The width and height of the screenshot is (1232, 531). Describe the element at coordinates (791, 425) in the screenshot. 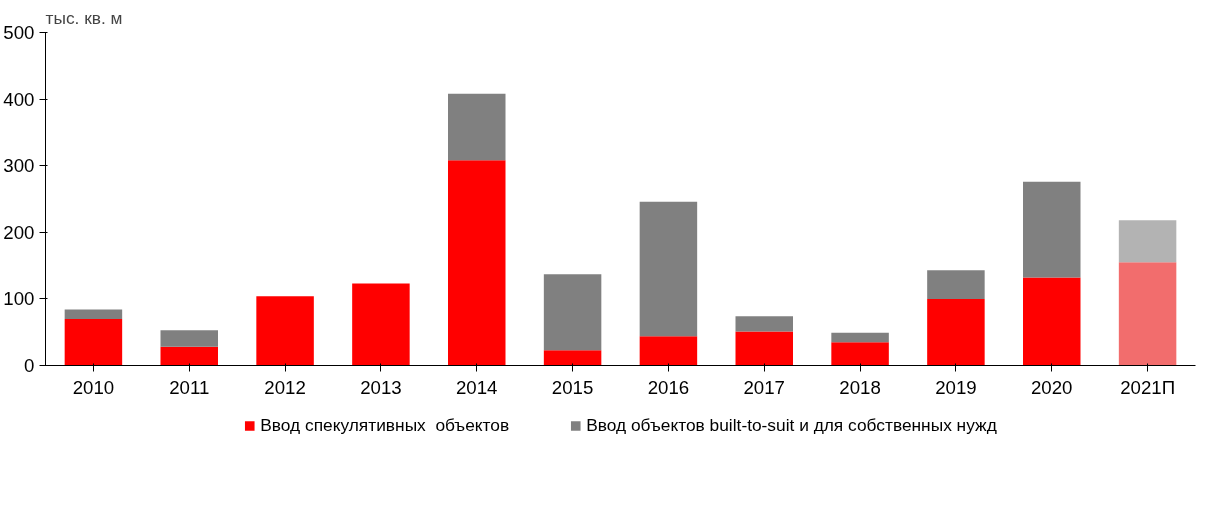

I see `legend-label: Ввод объектов built-to-suit и для собственных нужд` at that location.